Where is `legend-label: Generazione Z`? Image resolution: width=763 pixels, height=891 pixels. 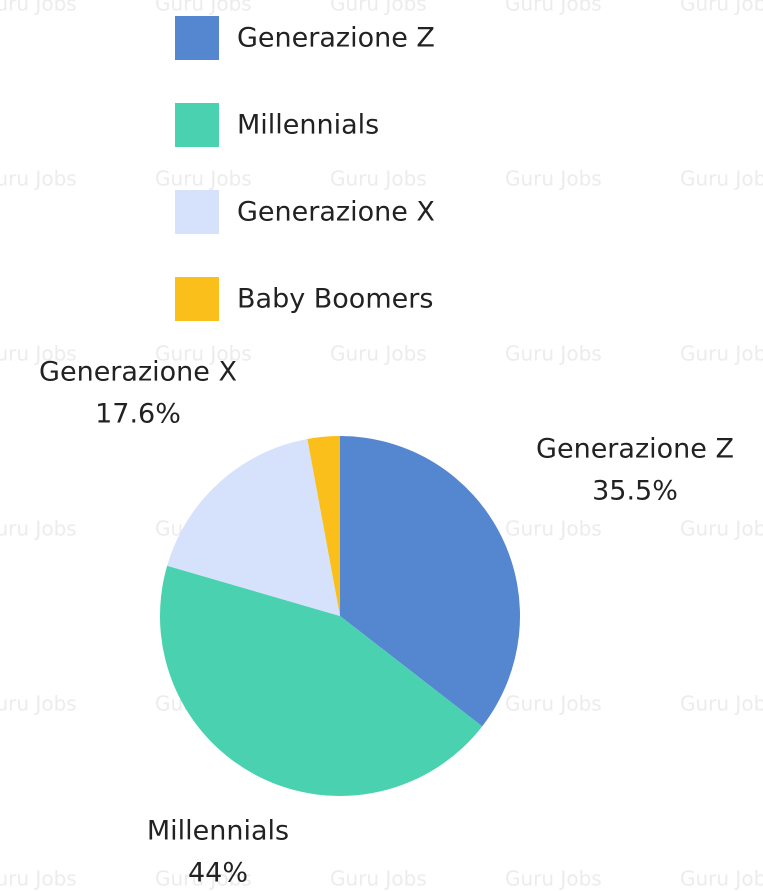 legend-label: Generazione Z is located at coordinates (336, 38).